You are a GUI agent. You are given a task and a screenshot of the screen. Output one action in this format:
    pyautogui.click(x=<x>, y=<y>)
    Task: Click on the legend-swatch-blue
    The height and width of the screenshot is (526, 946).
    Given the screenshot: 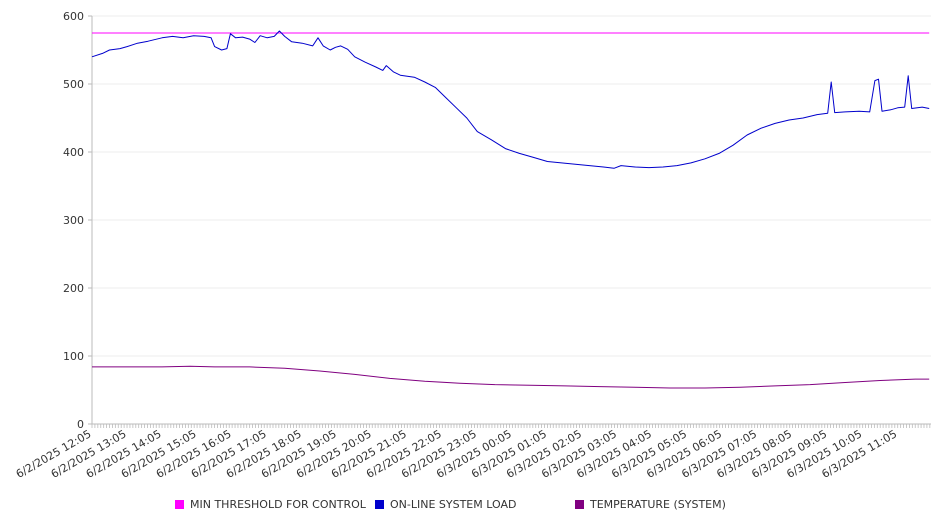 What is the action you would take?
    pyautogui.click(x=379, y=504)
    